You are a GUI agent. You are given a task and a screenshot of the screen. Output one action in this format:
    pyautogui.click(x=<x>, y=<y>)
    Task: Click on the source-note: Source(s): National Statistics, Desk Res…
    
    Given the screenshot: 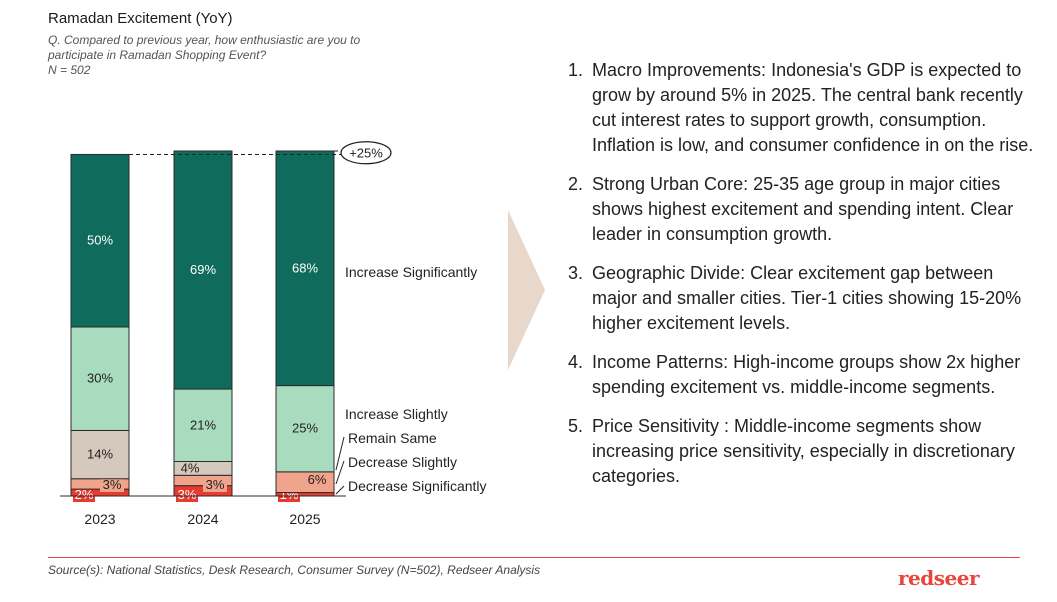 What is the action you would take?
    pyautogui.click(x=294, y=570)
    